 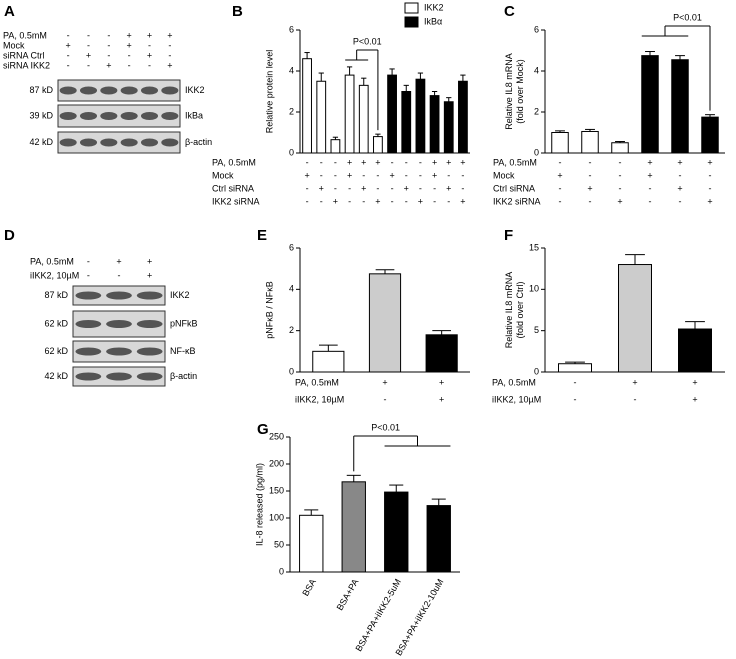 I want to click on protein-label: IKK2, so click(x=180, y=295).